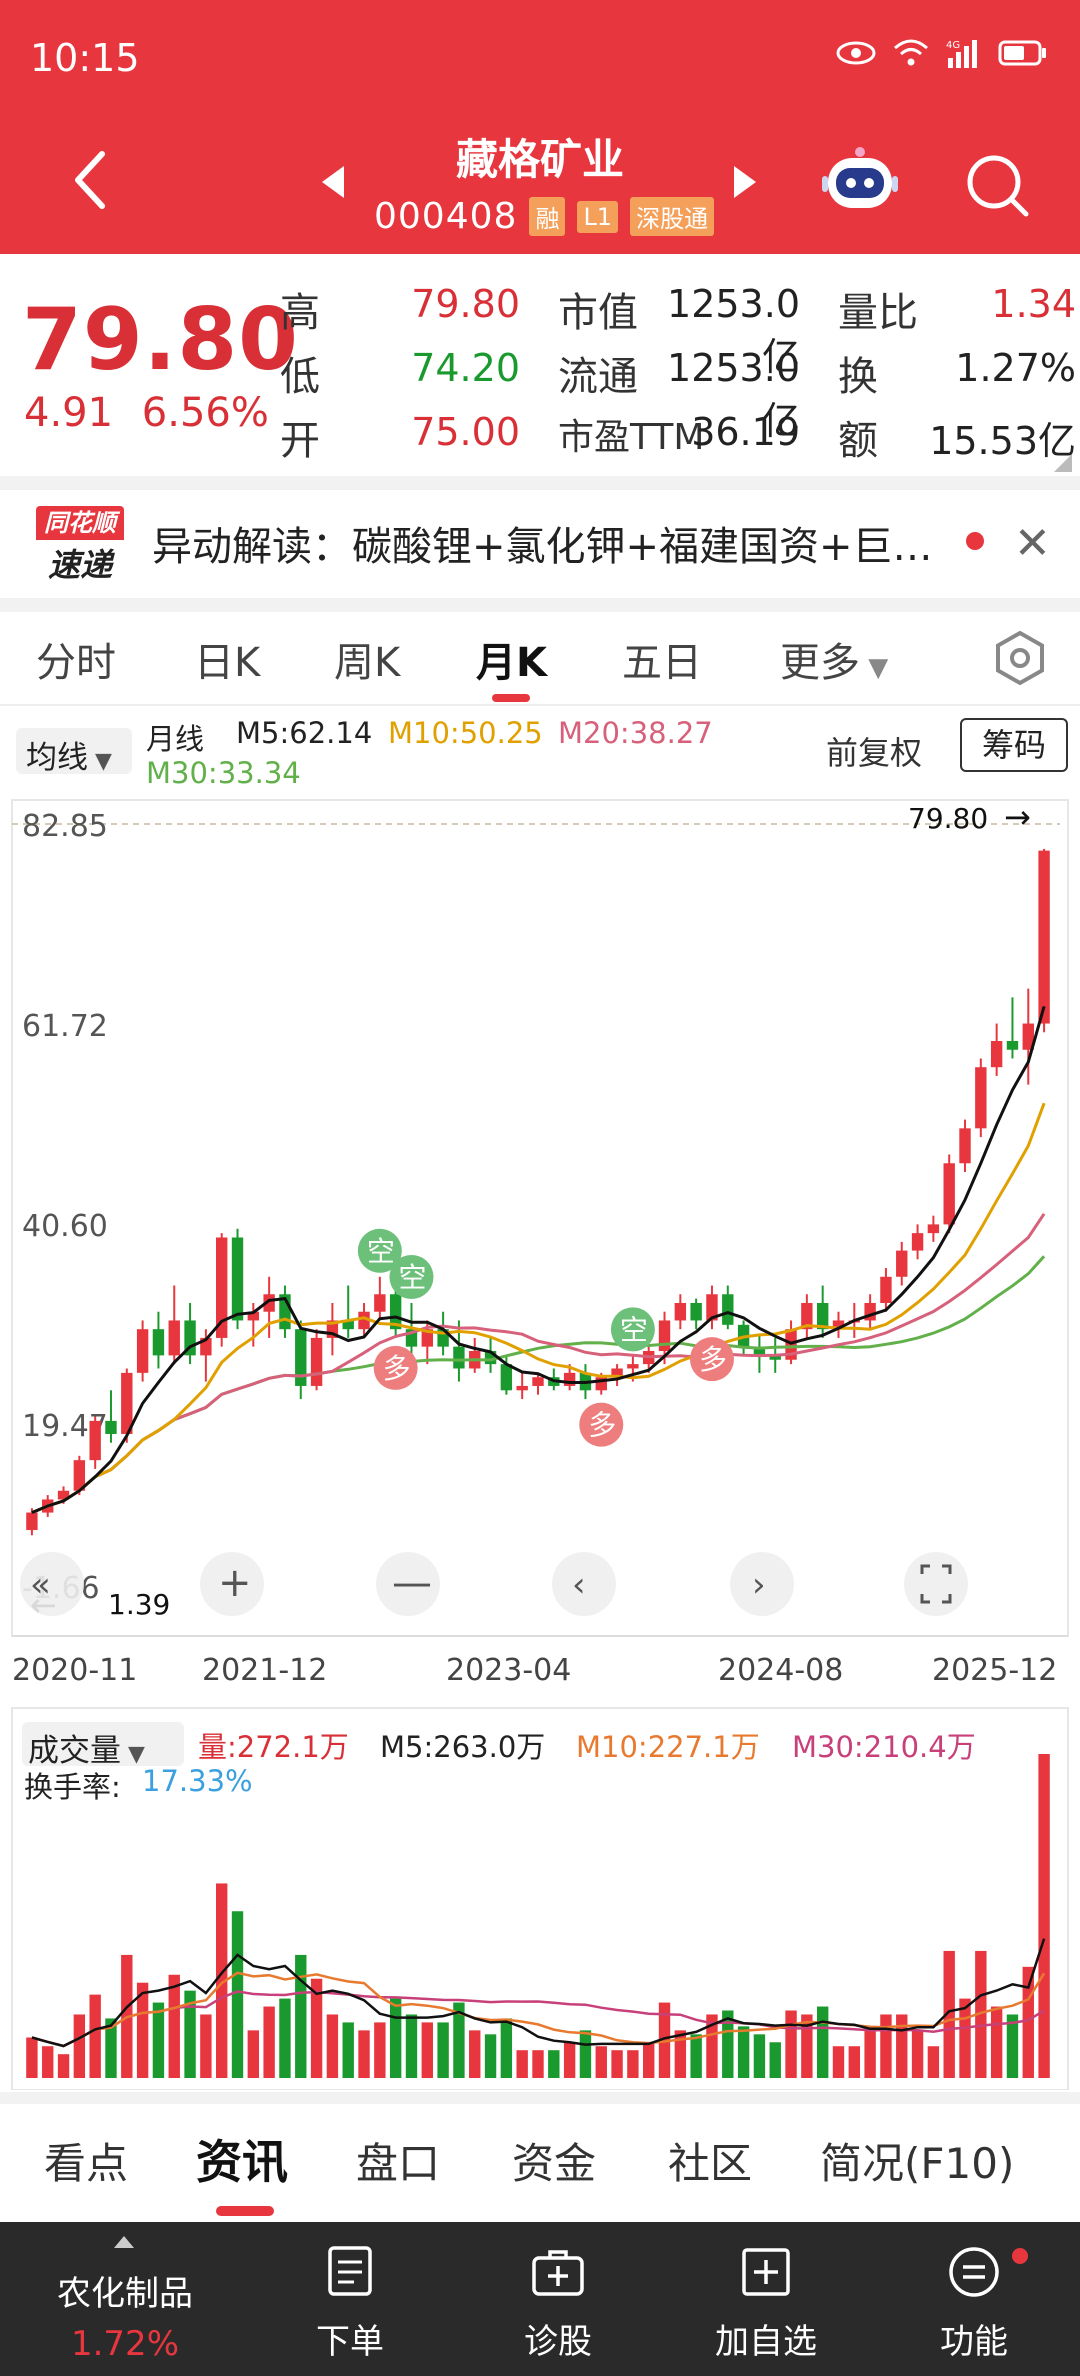 The image size is (1080, 2376). What do you see at coordinates (710, 2163) in the screenshot?
I see `tab-community: 社区` at bounding box center [710, 2163].